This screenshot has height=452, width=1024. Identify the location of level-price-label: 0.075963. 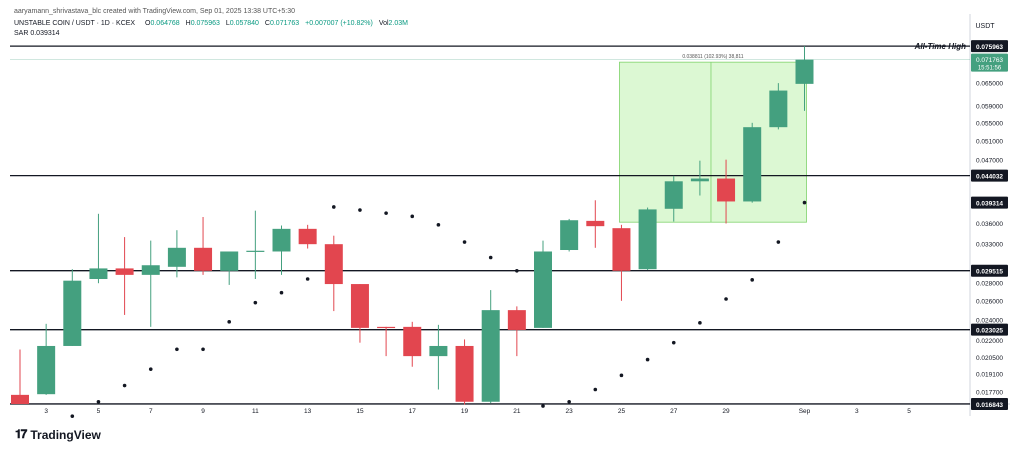
(989, 47).